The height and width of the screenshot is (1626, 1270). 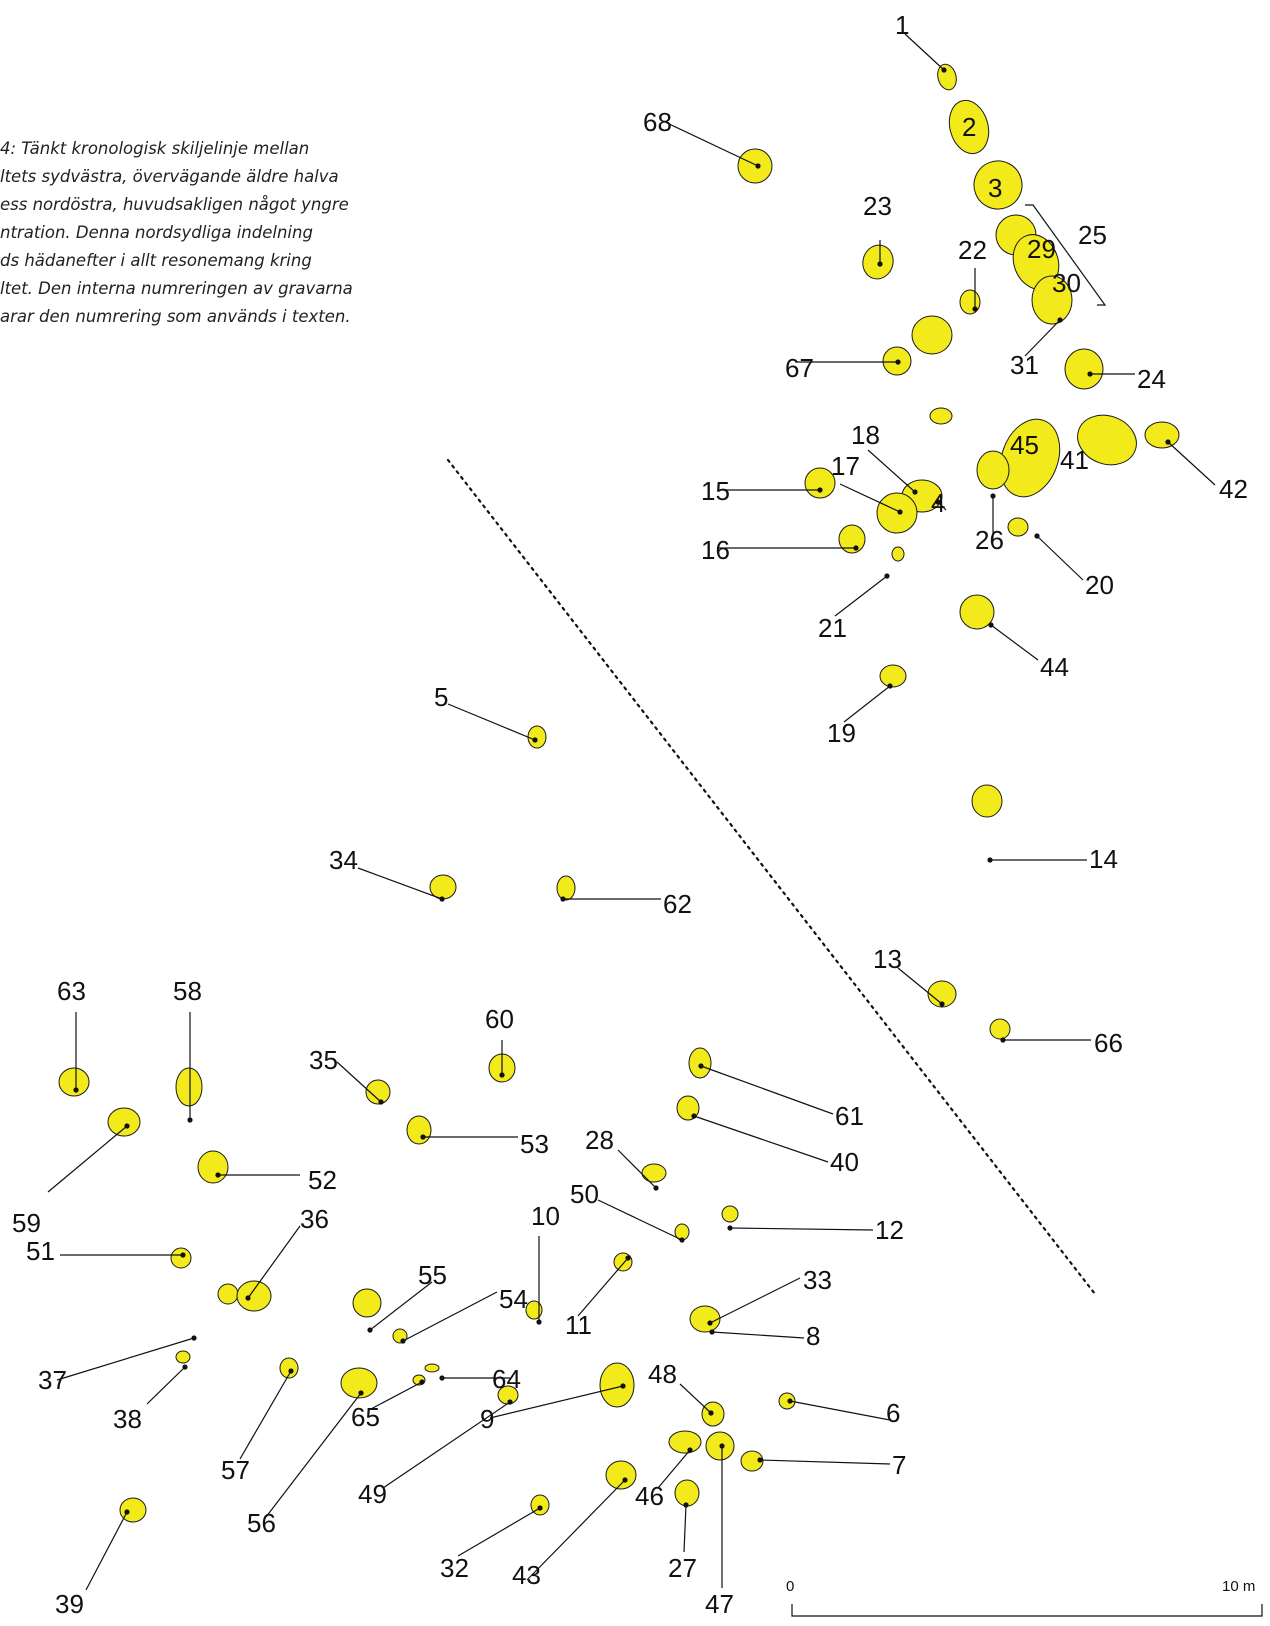 What do you see at coordinates (1099, 585) in the screenshot?
I see `grave-number-label: 20` at bounding box center [1099, 585].